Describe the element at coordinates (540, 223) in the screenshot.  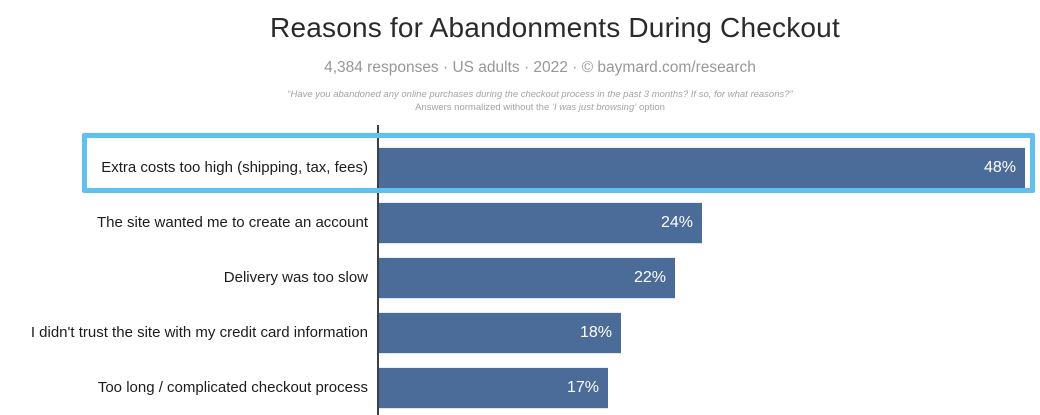
I see `bar: 24%` at that location.